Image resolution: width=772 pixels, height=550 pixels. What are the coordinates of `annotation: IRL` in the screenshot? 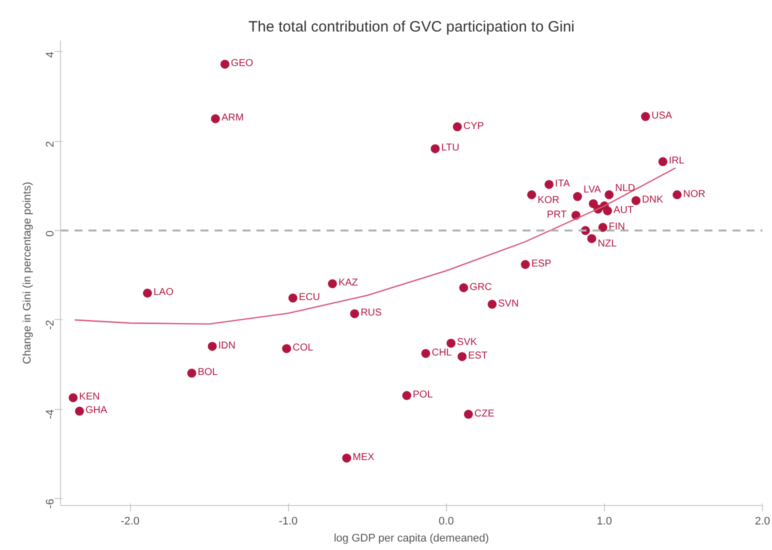 It's located at (676, 161).